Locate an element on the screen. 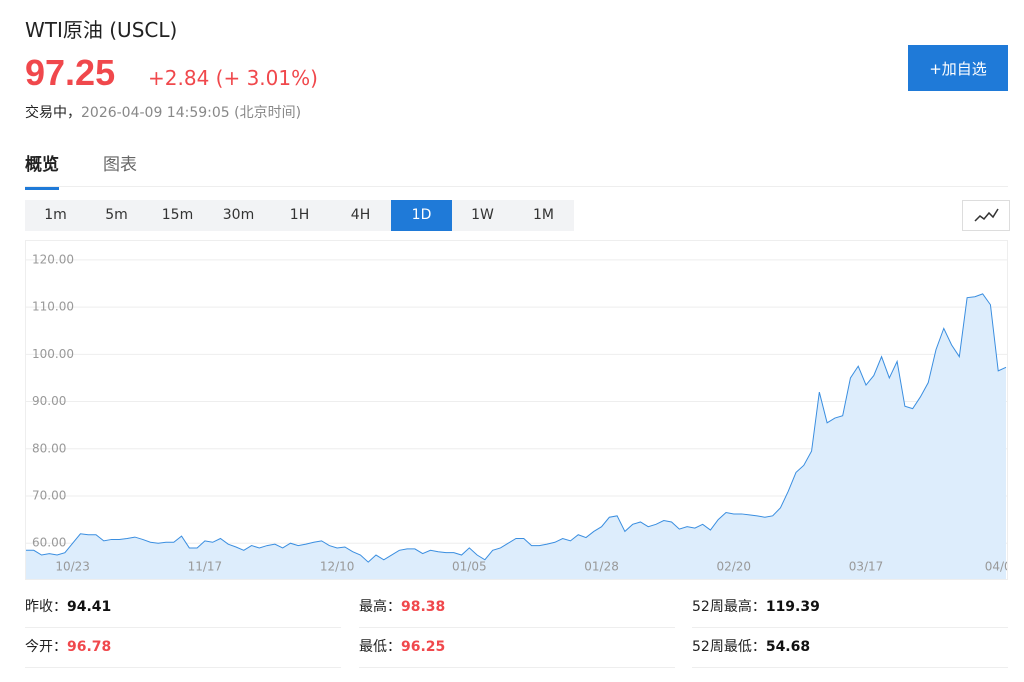  x-tick-label: 04/0 is located at coordinates (996, 567).